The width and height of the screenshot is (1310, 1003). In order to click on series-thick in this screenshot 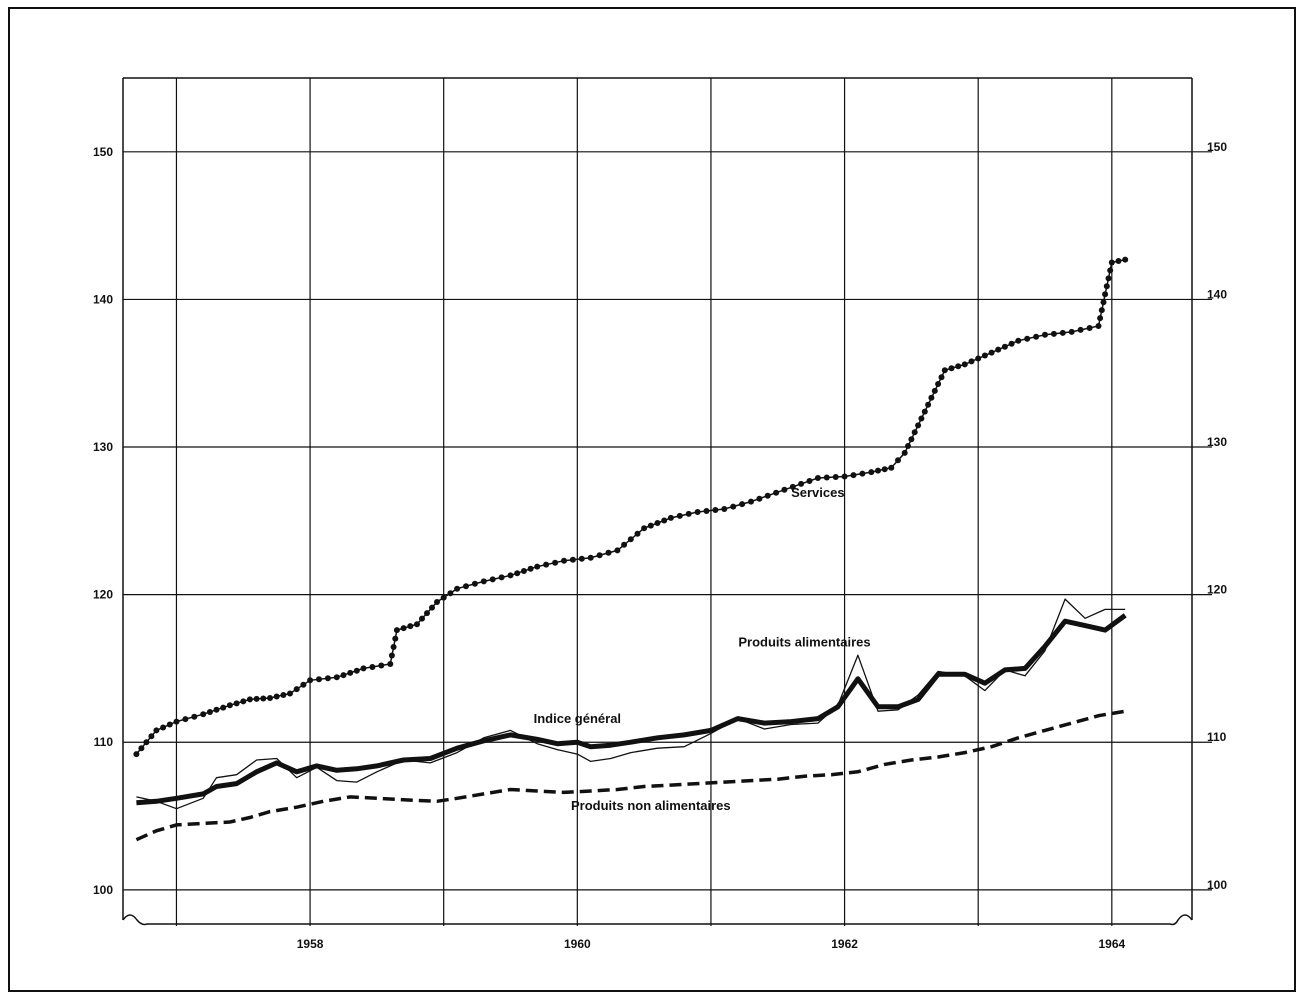, I will do `click(631, 709)`.